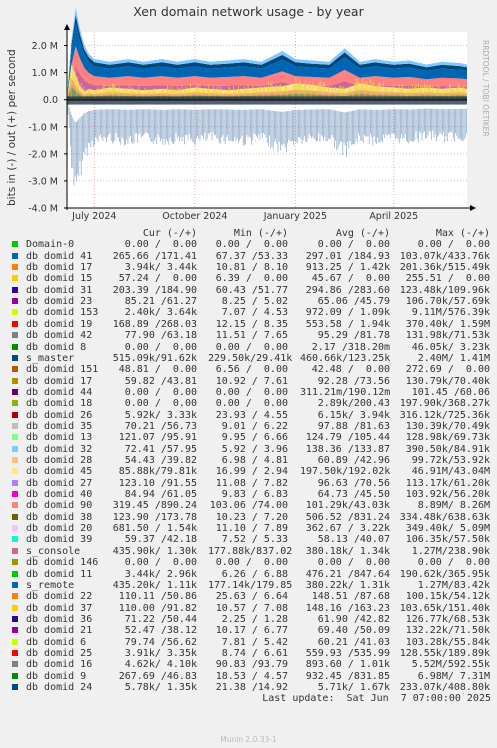  What do you see at coordinates (59, 336) in the screenshot?
I see `legend-series-name: db domid 42` at bounding box center [59, 336].